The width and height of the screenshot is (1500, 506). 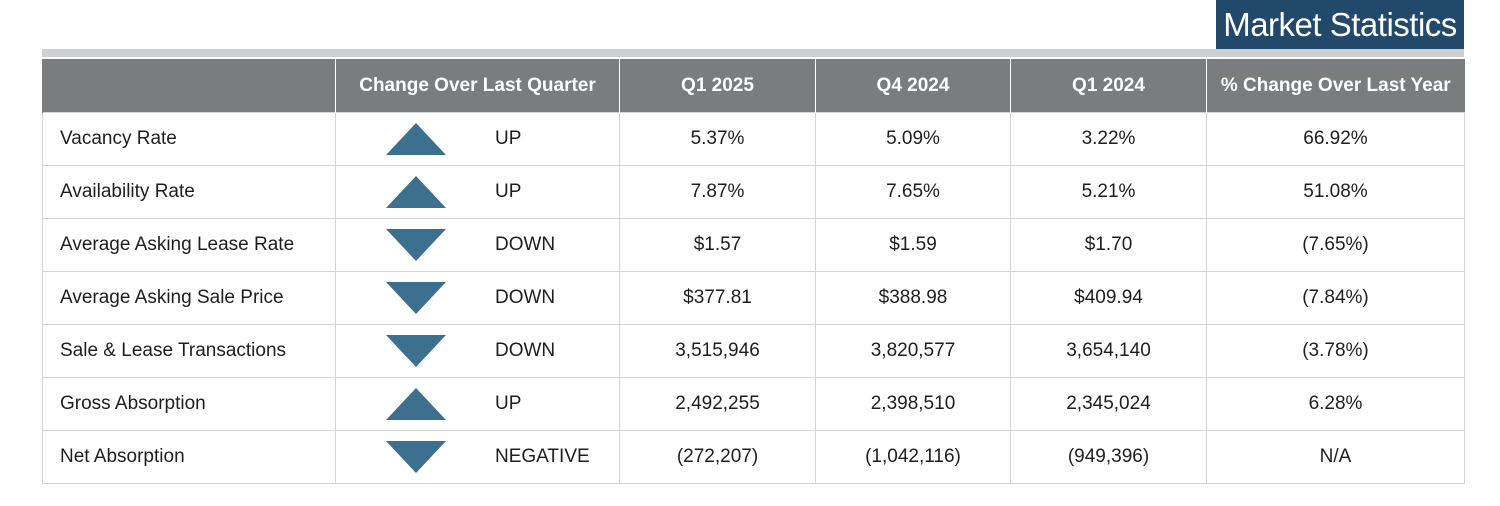 I want to click on q1-2024-value: 3,654,140, so click(x=1108, y=351).